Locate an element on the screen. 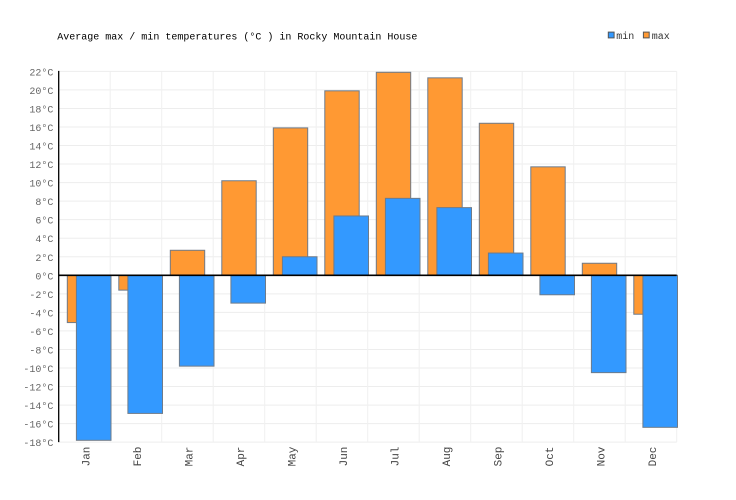 This screenshot has height=500, width=736. svg-text: 18°C is located at coordinates (41, 110).